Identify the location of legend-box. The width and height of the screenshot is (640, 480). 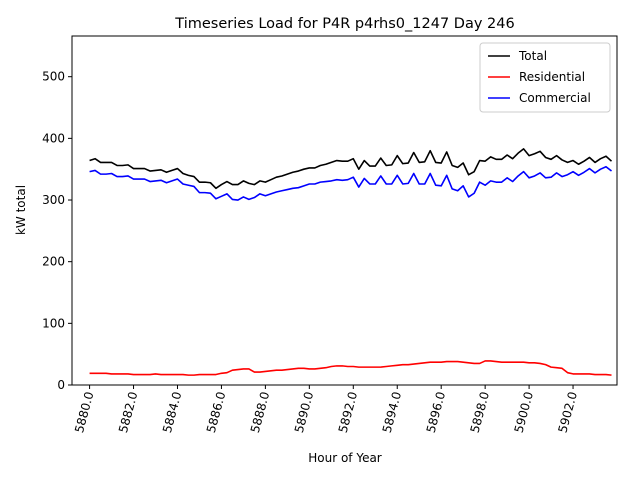
(545, 77).